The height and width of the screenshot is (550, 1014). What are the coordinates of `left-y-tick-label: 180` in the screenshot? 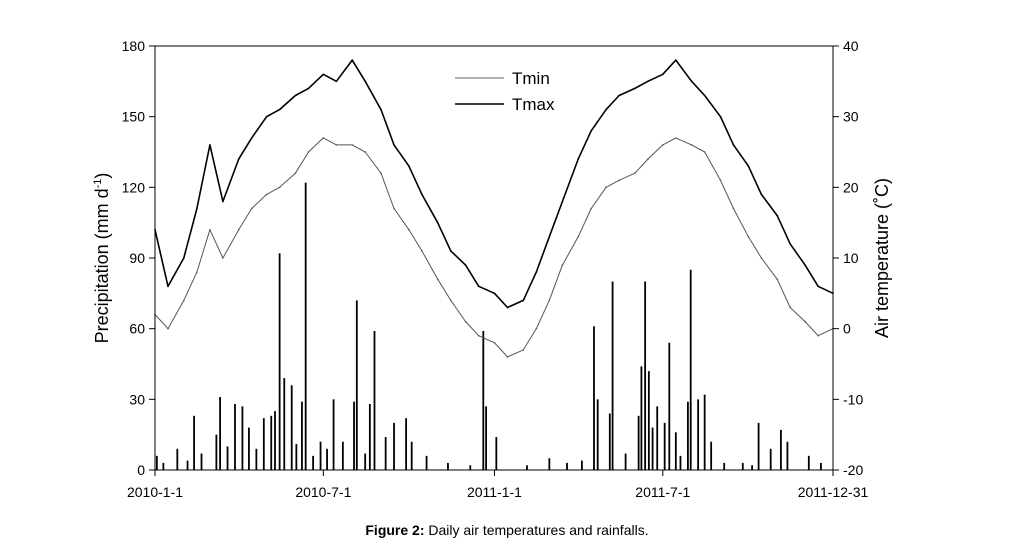 It's located at (134, 46).